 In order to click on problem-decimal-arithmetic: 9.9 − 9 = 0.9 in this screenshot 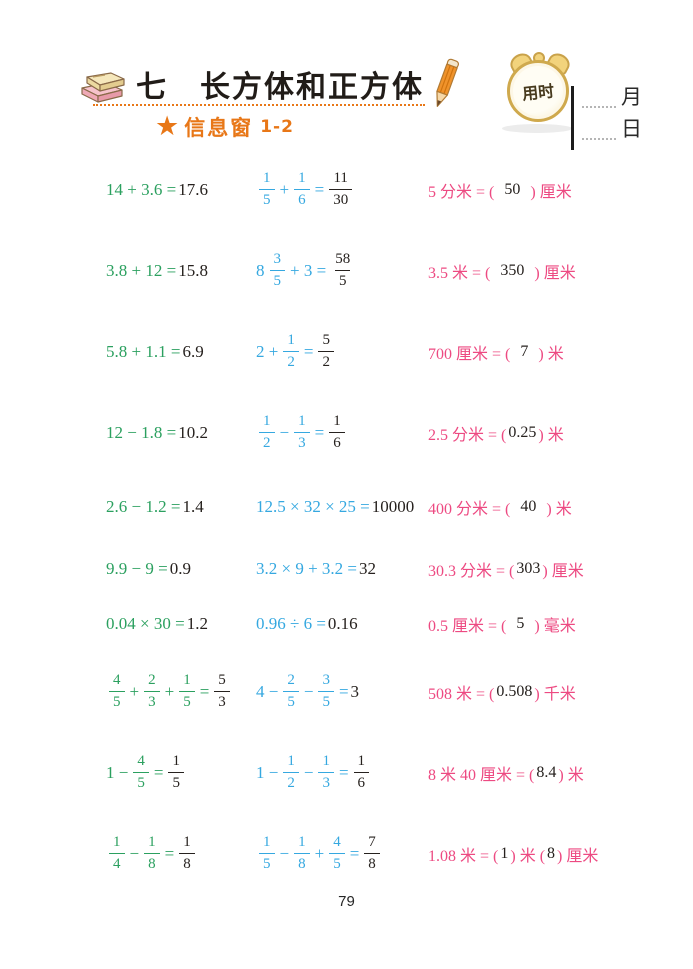, I will do `click(180, 569)`.